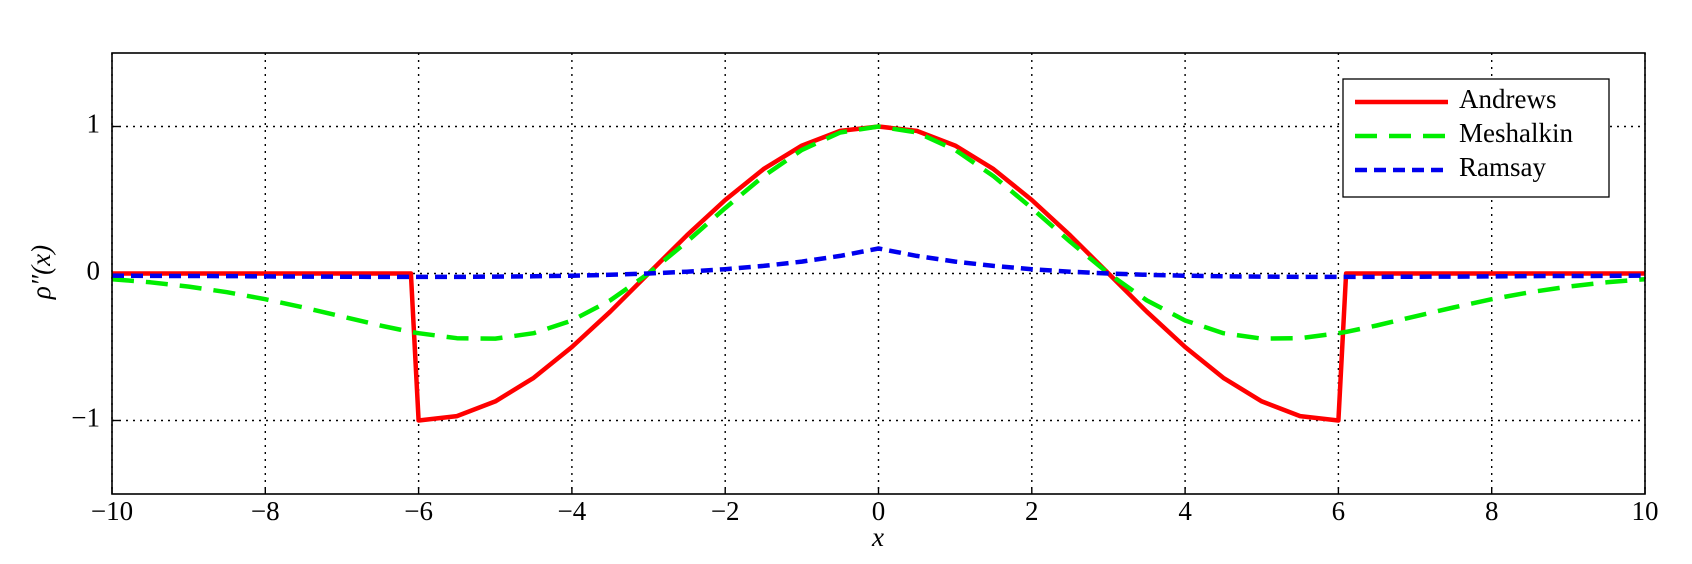  I want to click on x-tick-label: 4, so click(1185, 511).